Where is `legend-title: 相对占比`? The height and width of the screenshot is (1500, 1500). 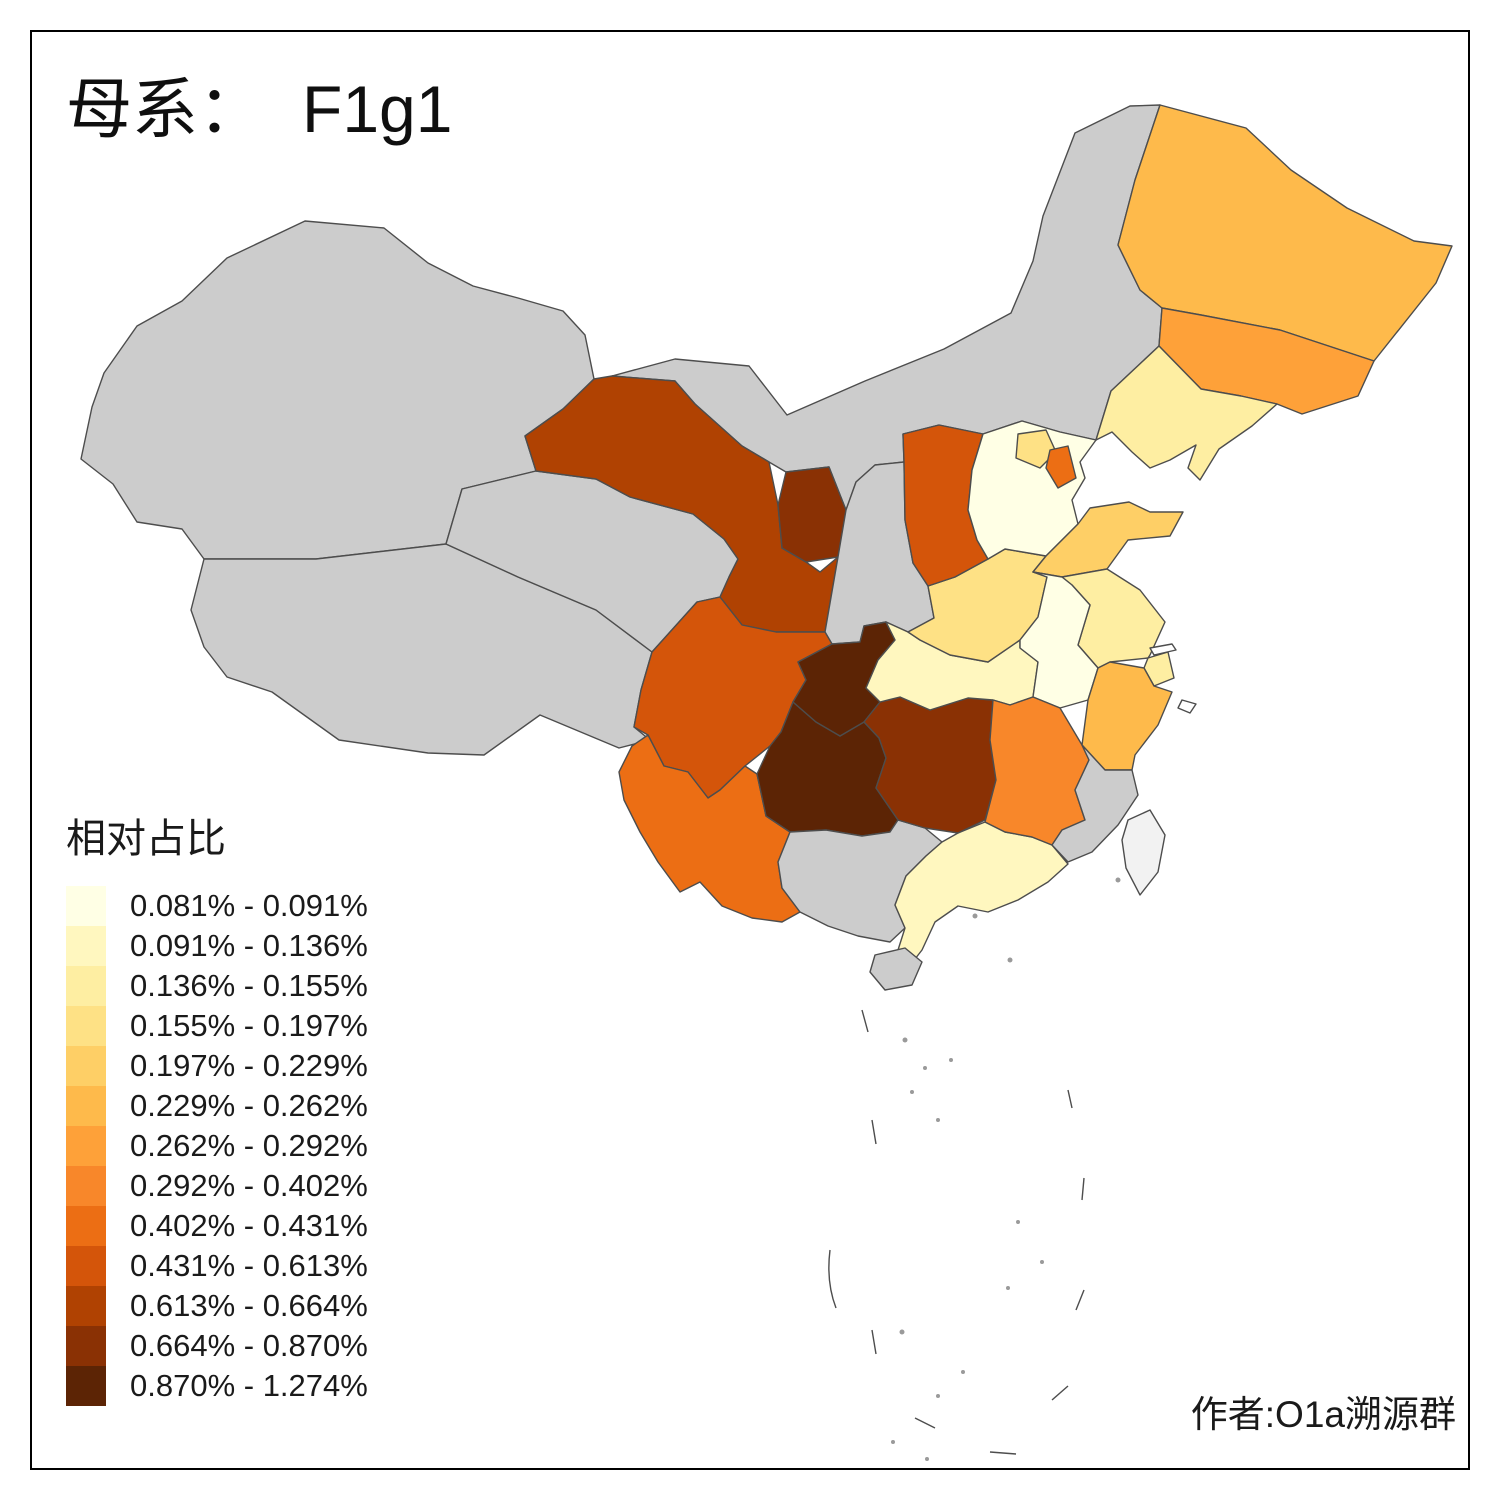
legend-title: 相对占比 is located at coordinates (146, 839).